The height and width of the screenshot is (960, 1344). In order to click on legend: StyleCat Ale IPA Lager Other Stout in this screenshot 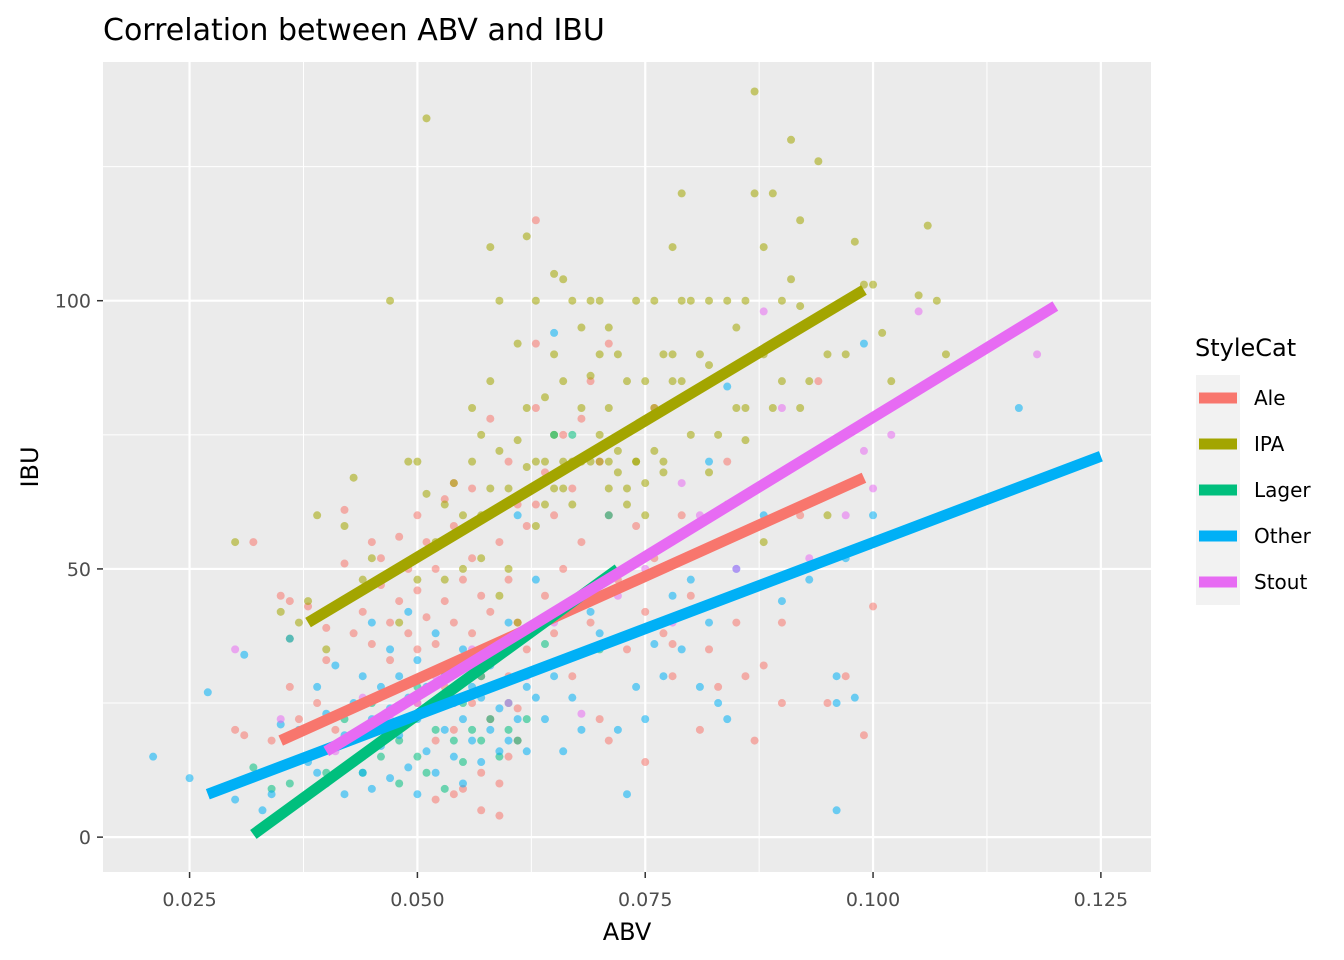, I will do `click(1253, 469)`.